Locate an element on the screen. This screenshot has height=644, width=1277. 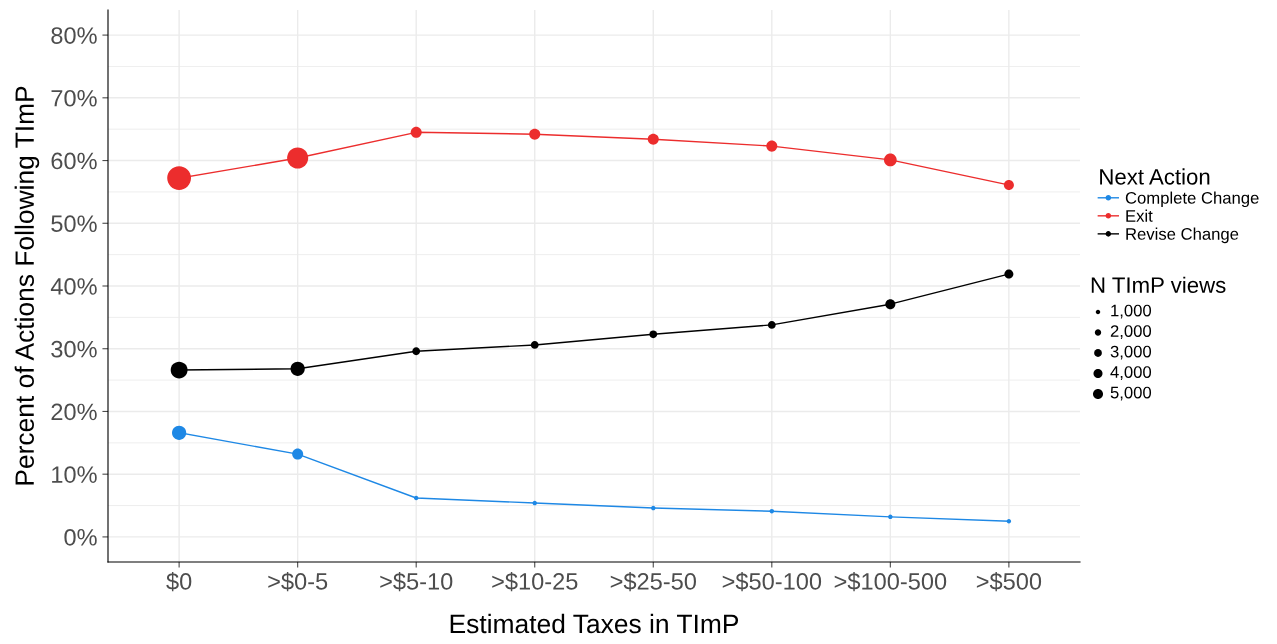
y-tick-label: 60% is located at coordinates (74, 161).